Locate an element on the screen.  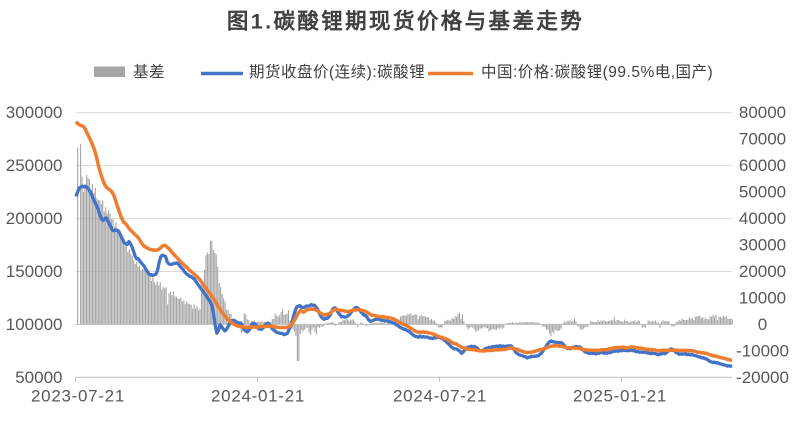
svg-text: 基差 is located at coordinates (149, 72).